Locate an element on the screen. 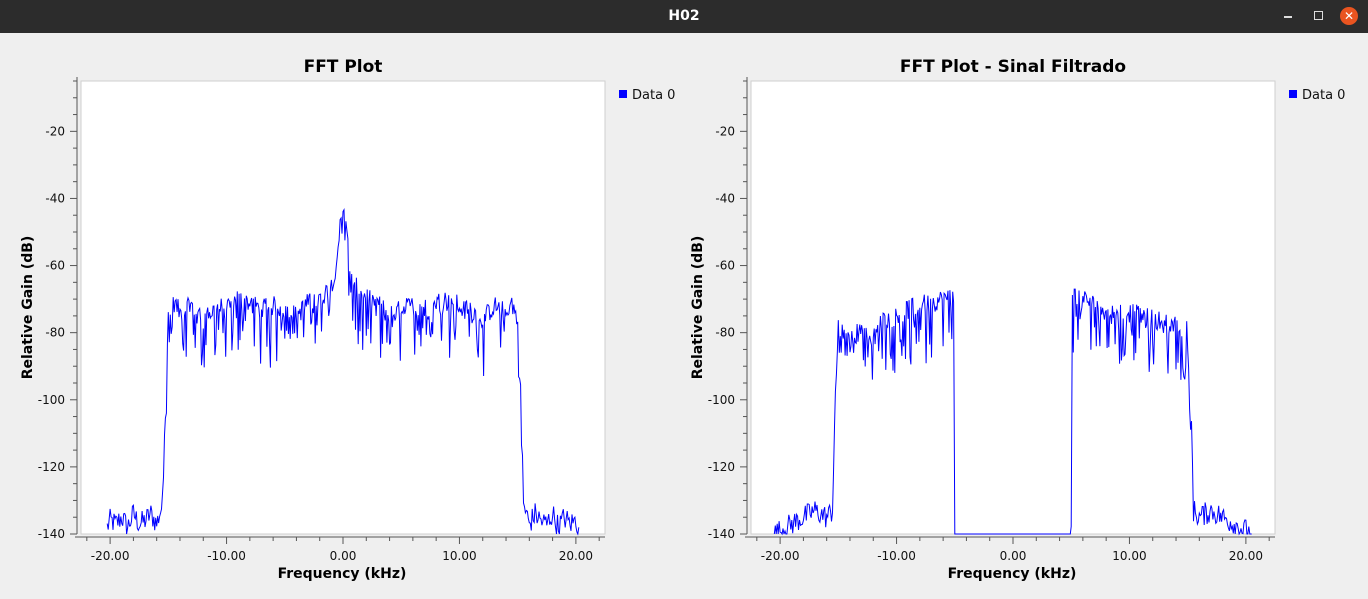 Image resolution: width=1368 pixels, height=599 pixels. c1-y-tick-label: -120 is located at coordinates (721, 467).